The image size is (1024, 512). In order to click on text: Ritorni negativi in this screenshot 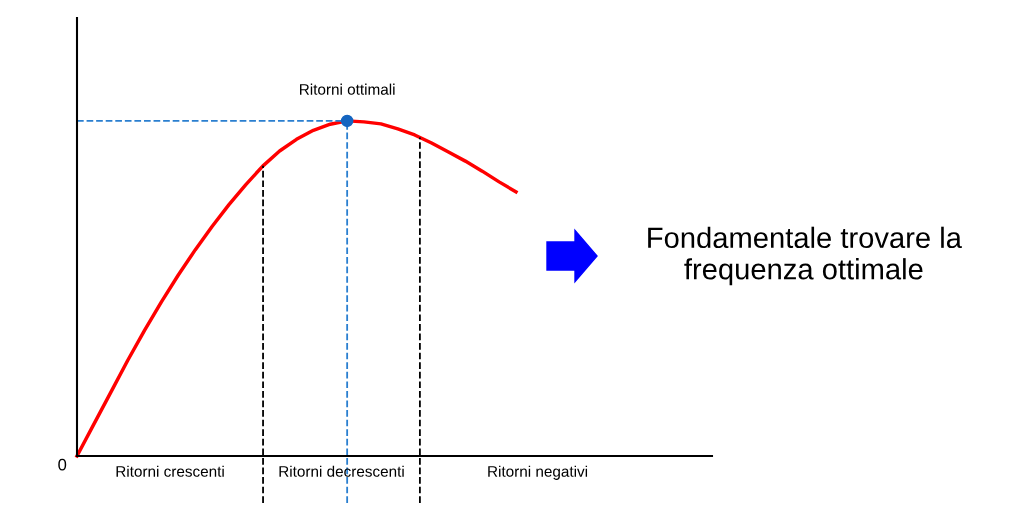, I will do `click(538, 472)`.